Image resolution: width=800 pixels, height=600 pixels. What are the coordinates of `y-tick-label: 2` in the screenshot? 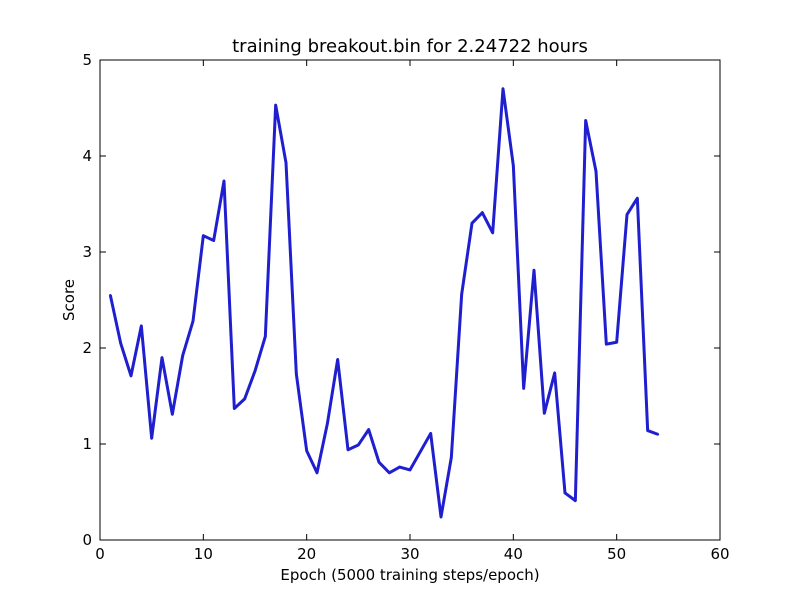 It's located at (87, 348).